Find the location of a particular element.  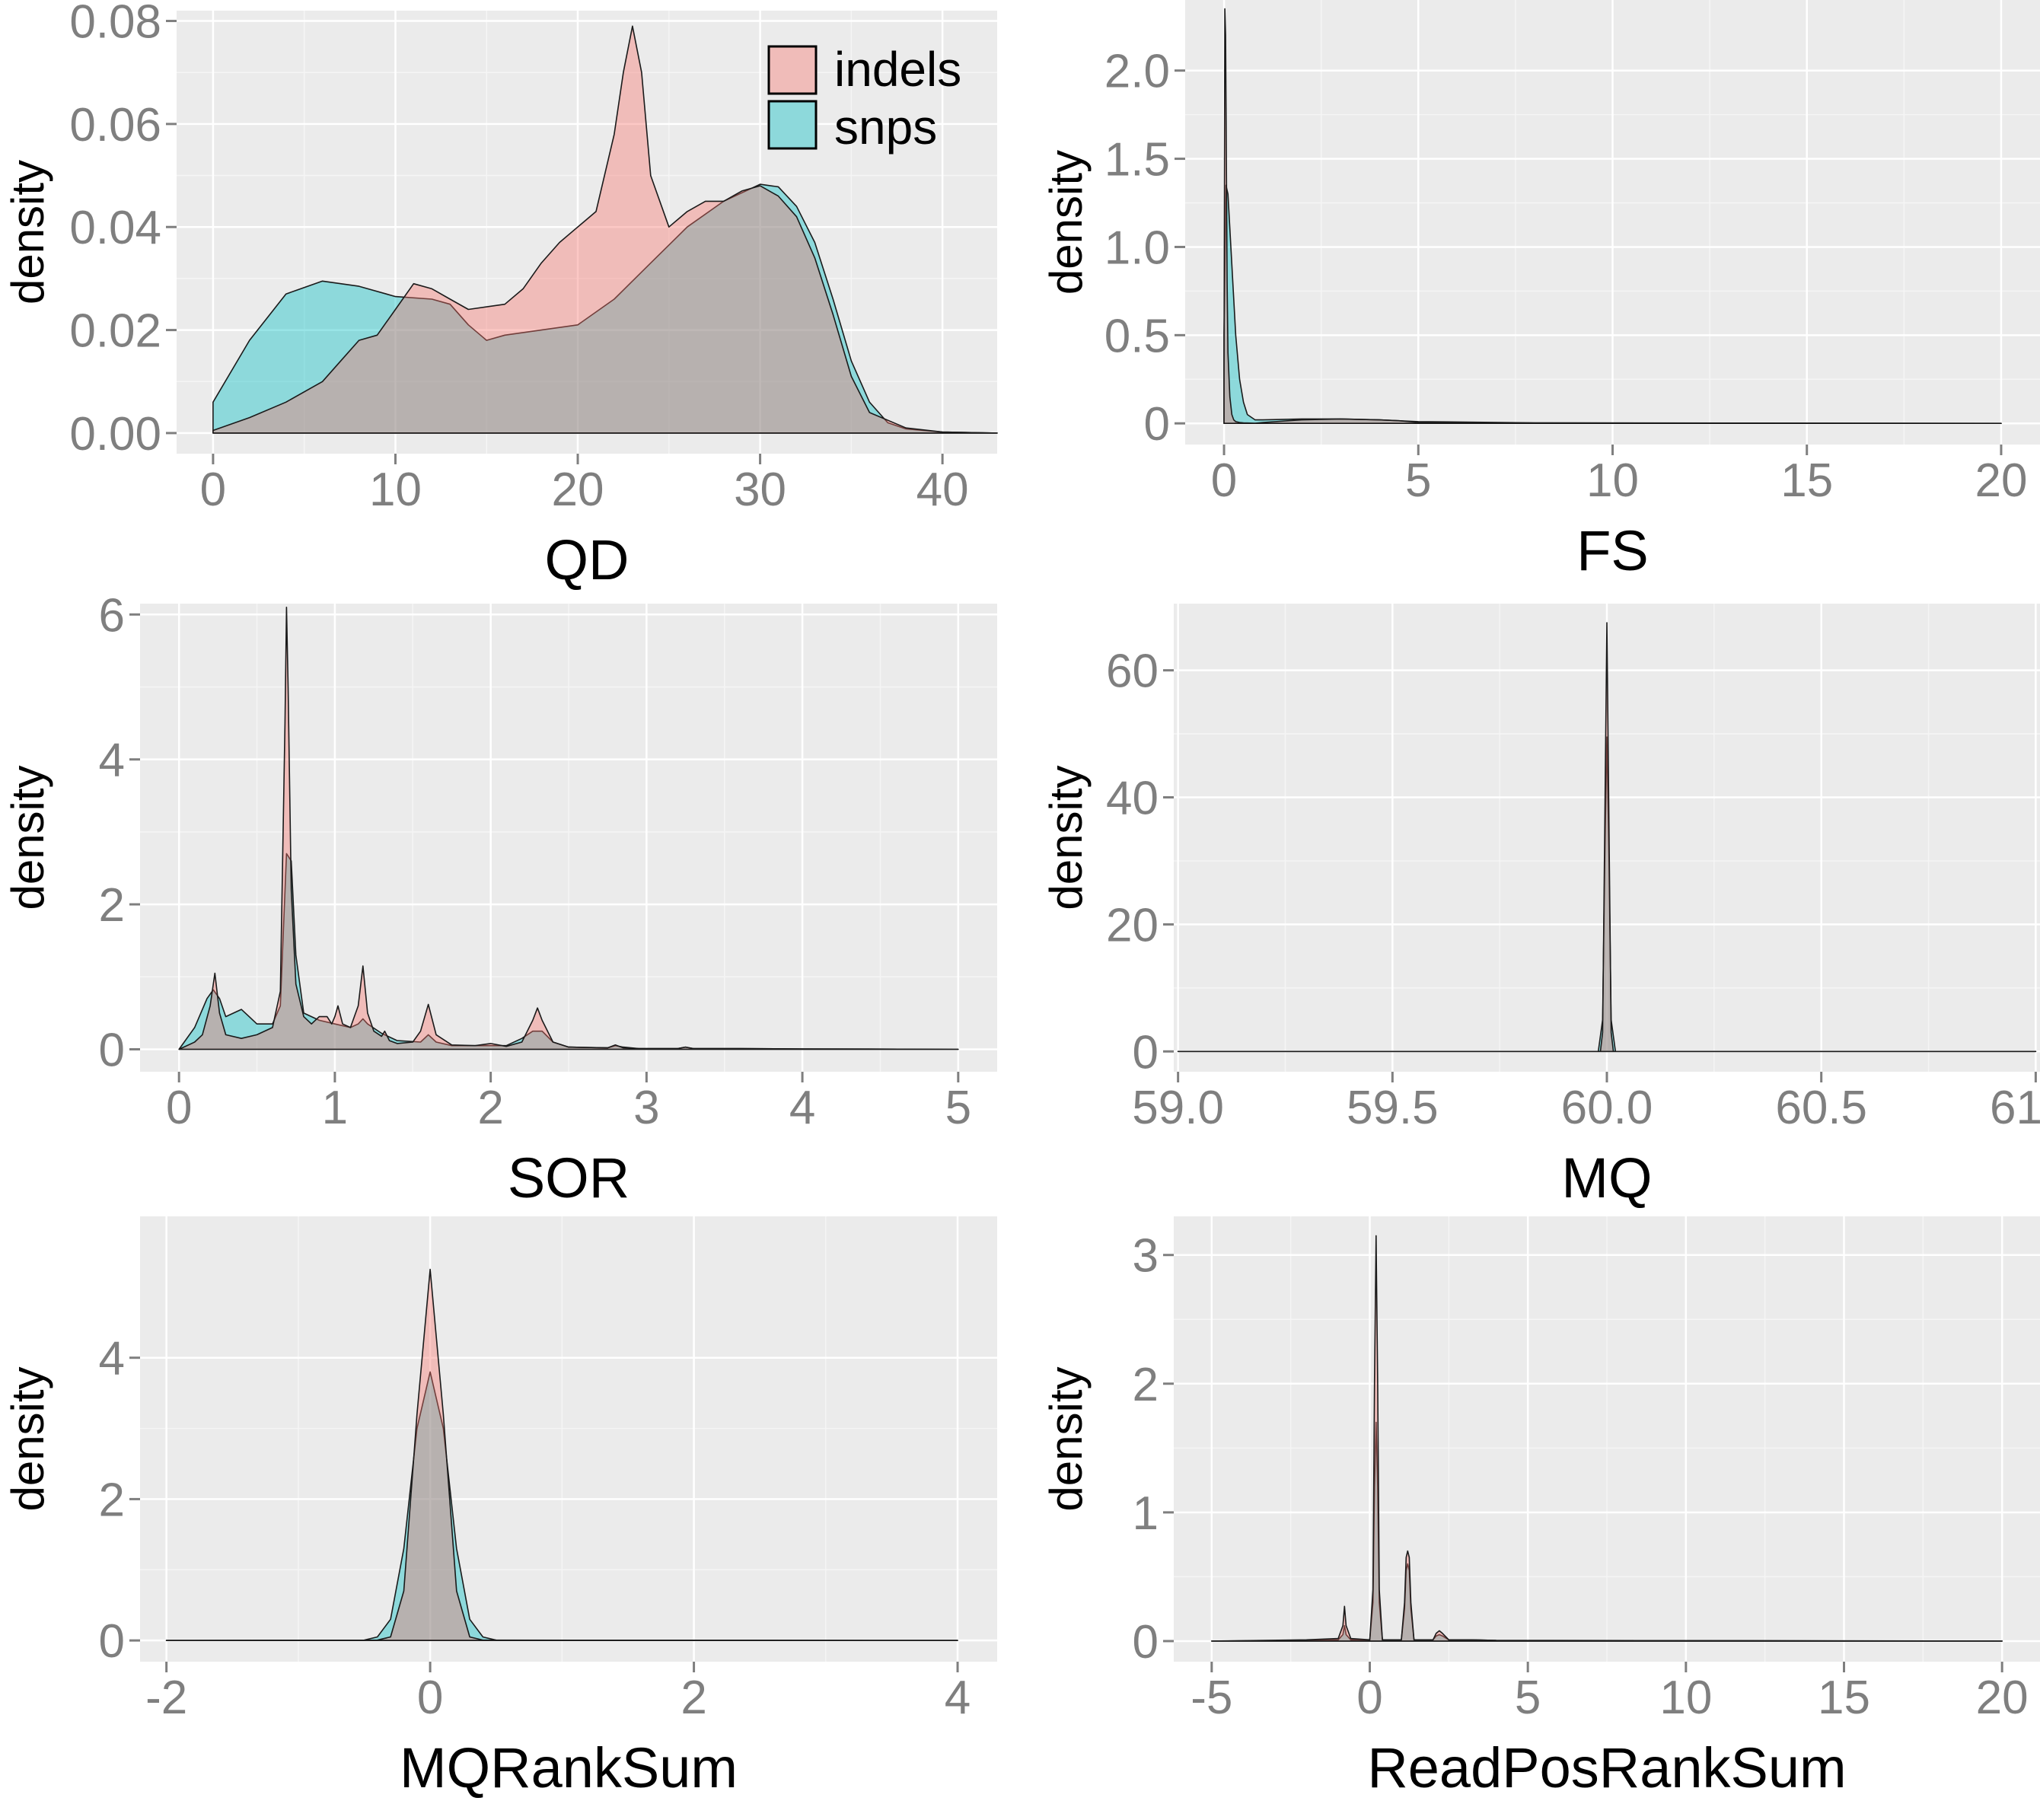

y-tick-label: 1.5 is located at coordinates (1137, 160).